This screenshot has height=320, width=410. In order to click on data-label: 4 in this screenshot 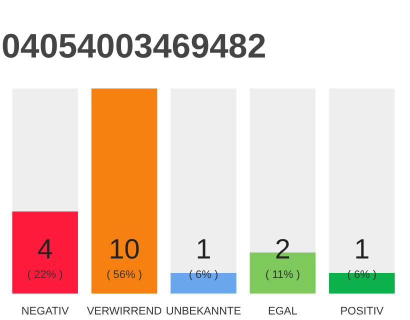, I will do `click(45, 248)`.